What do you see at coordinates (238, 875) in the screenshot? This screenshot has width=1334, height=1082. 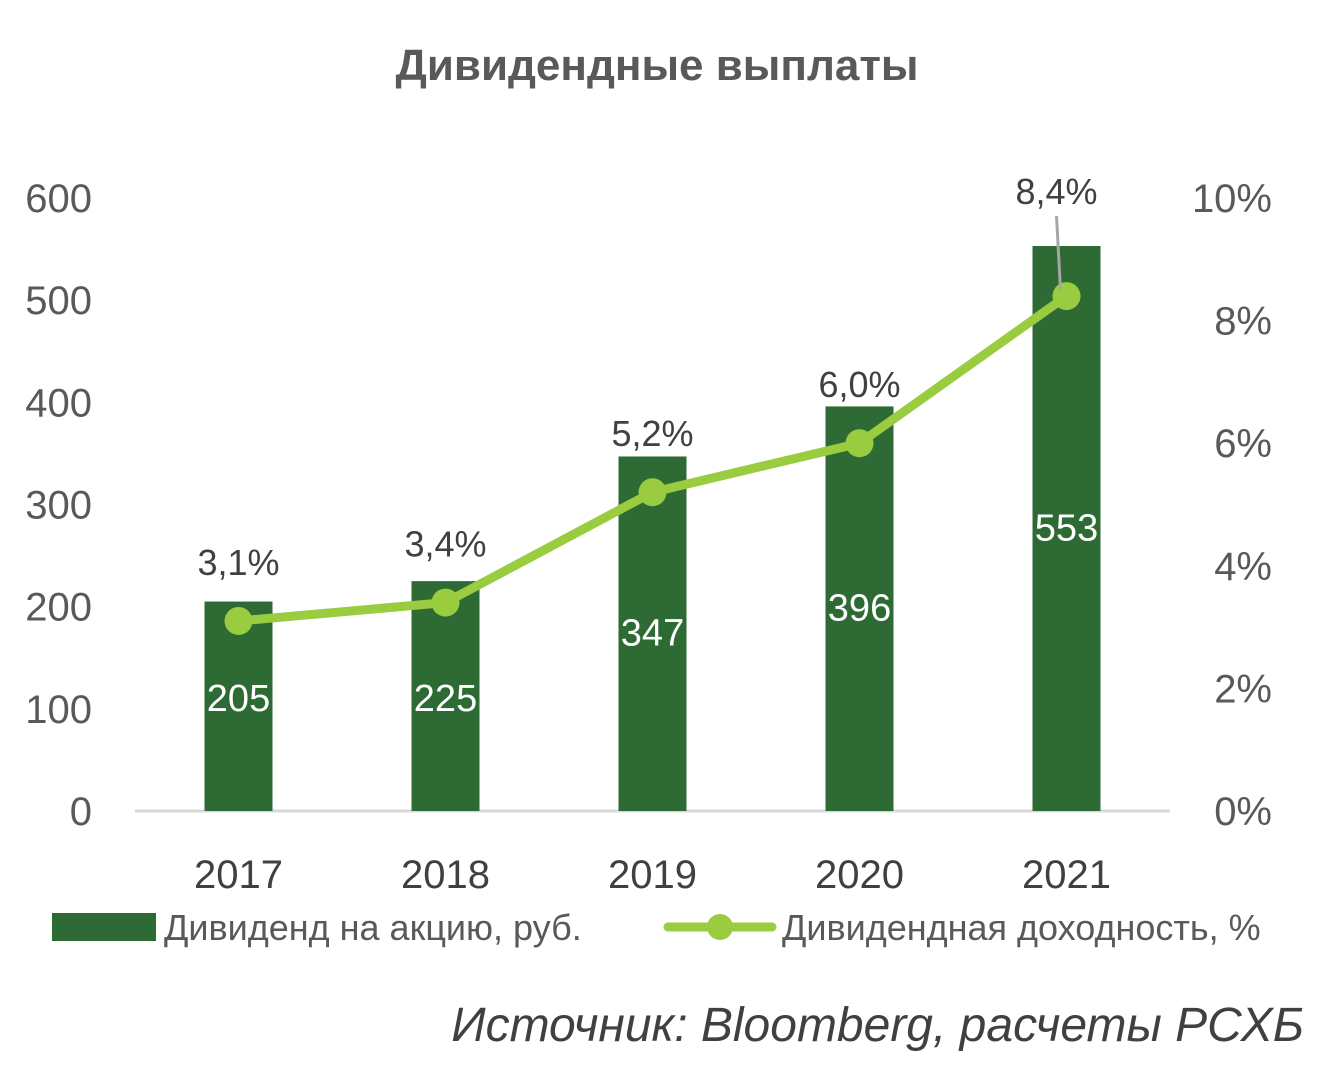 I see `x-tick-label: 2017` at bounding box center [238, 875].